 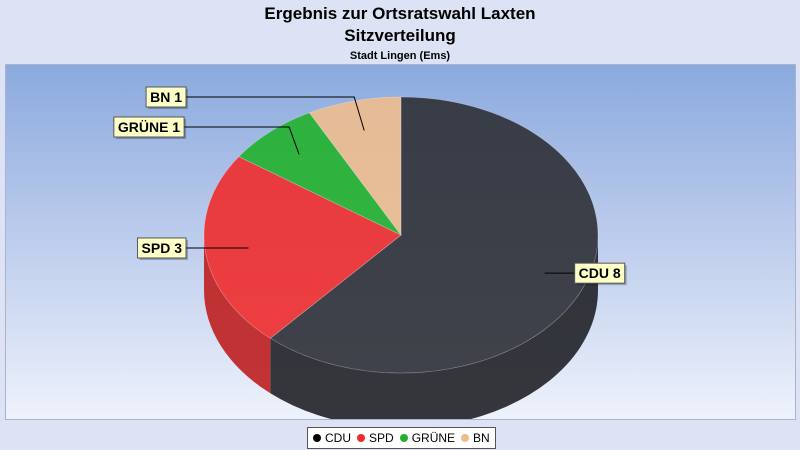 I want to click on label-bn: BN 1, so click(x=166, y=97).